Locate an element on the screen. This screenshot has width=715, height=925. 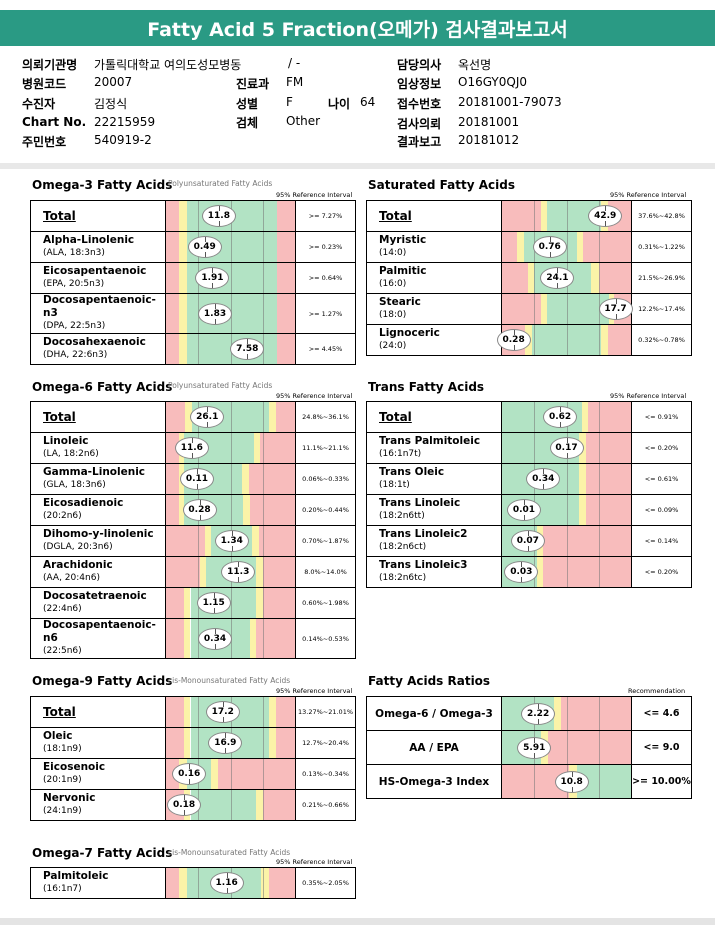
omega3-row: Docosahexaenoic (DHA, 22:6n3) 7.58 >= 4.45% is located at coordinates (193, 349).